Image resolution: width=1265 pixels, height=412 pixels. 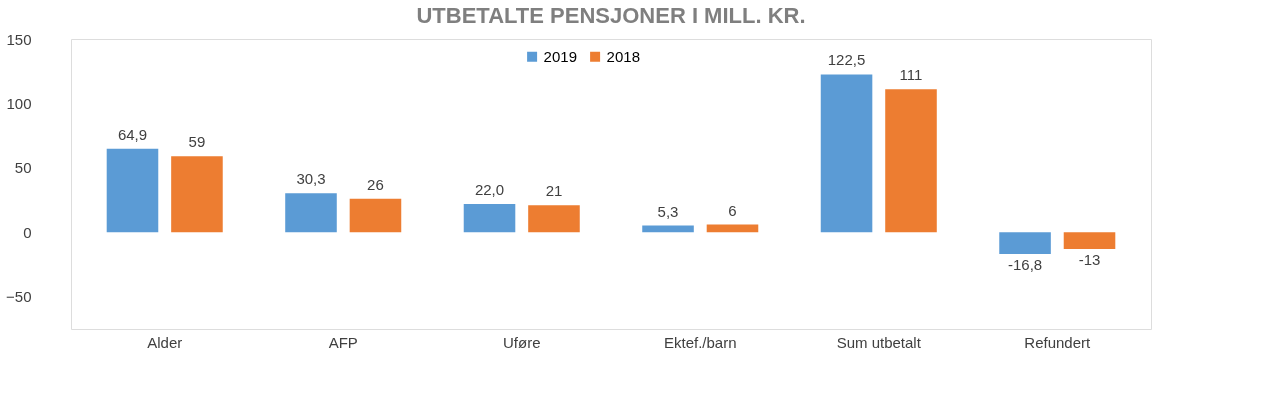 I want to click on y-tick-label: −50, so click(x=19, y=297).